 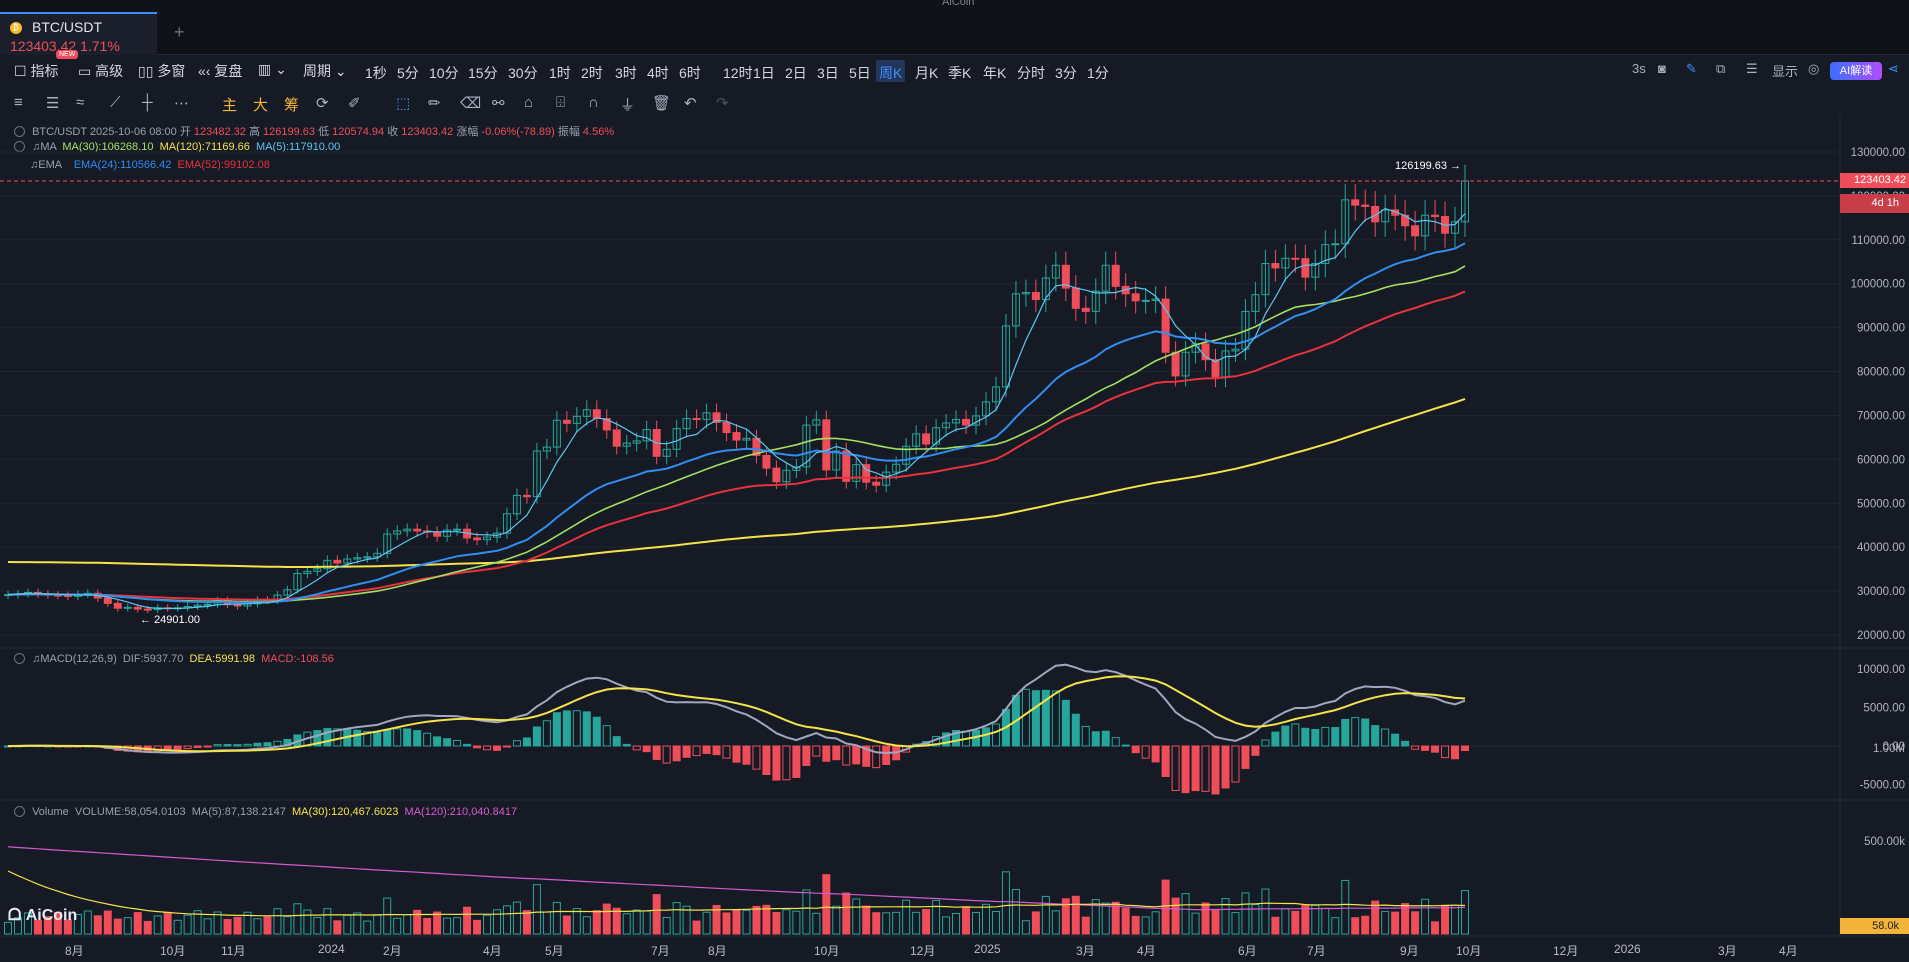 What do you see at coordinates (53, 103) in the screenshot?
I see `horizontal-lines-icon: ☰` at bounding box center [53, 103].